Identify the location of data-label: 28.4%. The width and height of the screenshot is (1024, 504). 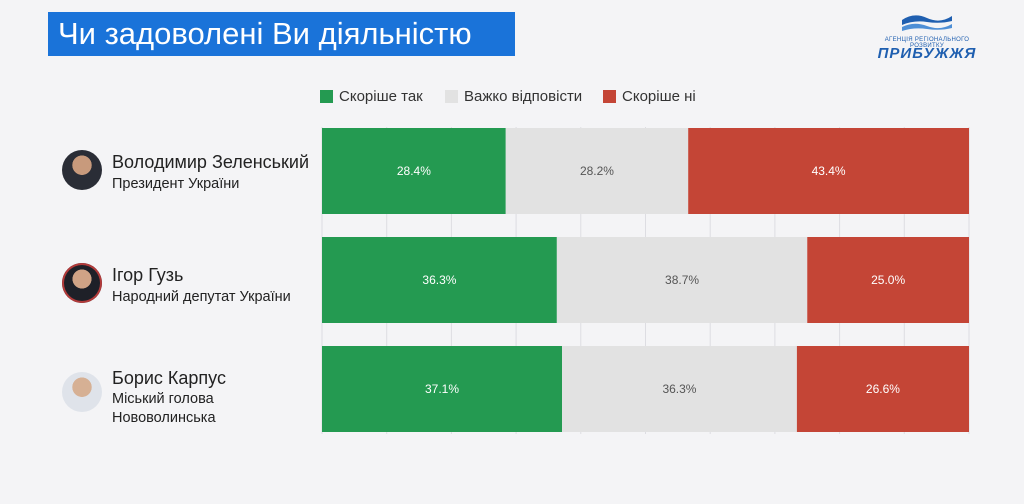
(414, 171).